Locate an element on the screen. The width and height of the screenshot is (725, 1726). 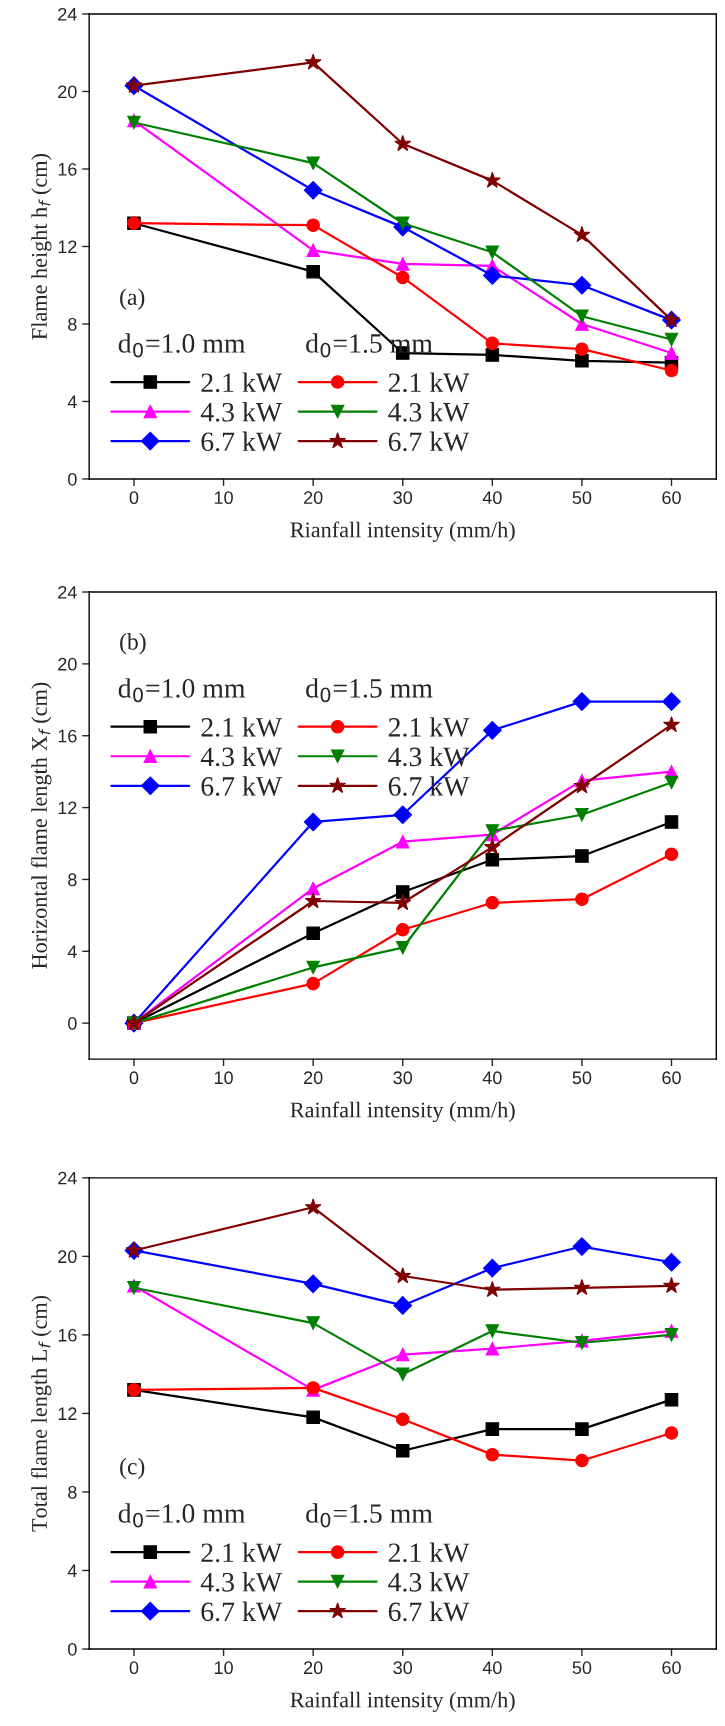
y-axis-title: Horizontal flame length X$_{f}$ (cm) is located at coordinates (41, 825).